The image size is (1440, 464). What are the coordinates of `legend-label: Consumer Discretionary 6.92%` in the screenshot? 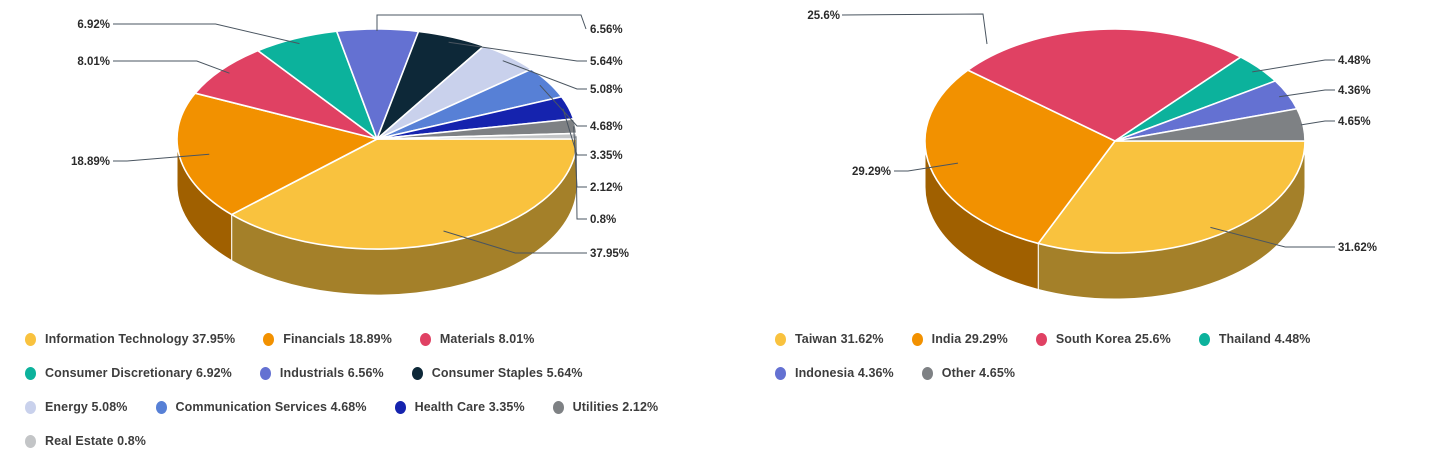 It's located at (138, 373).